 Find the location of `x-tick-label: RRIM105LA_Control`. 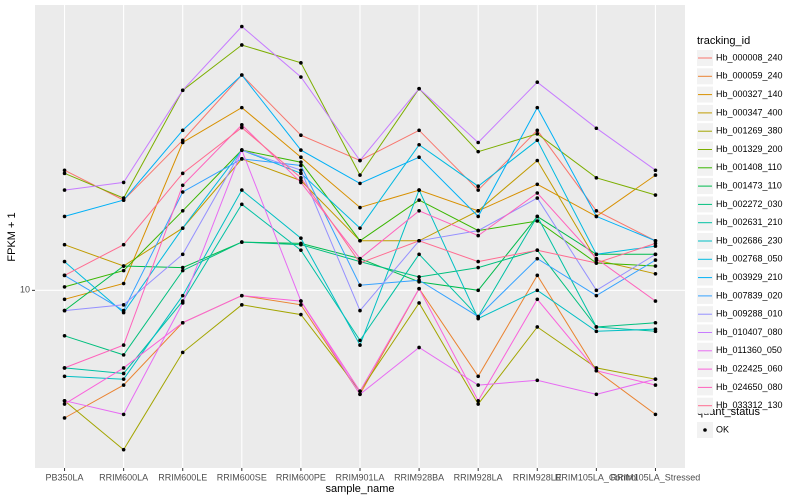

x-tick-label: RRIM105LA_Control is located at coordinates (596, 477).